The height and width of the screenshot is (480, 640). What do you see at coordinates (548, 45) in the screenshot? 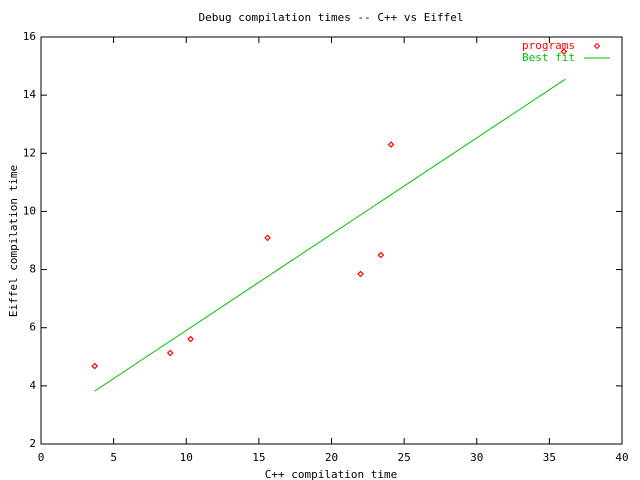
I see `legend-label: programs` at bounding box center [548, 45].